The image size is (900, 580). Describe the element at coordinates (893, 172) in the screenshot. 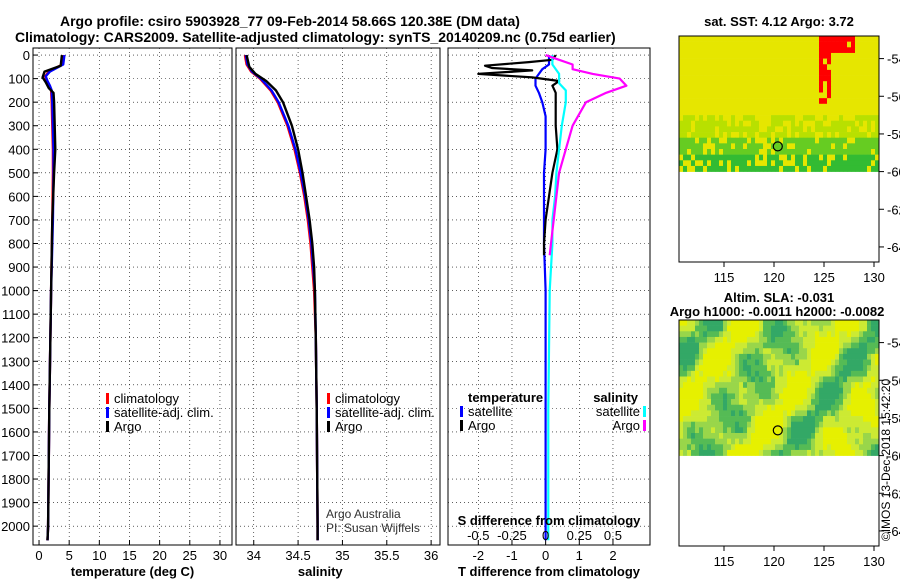

I see `y-tick-label: -60` at that location.